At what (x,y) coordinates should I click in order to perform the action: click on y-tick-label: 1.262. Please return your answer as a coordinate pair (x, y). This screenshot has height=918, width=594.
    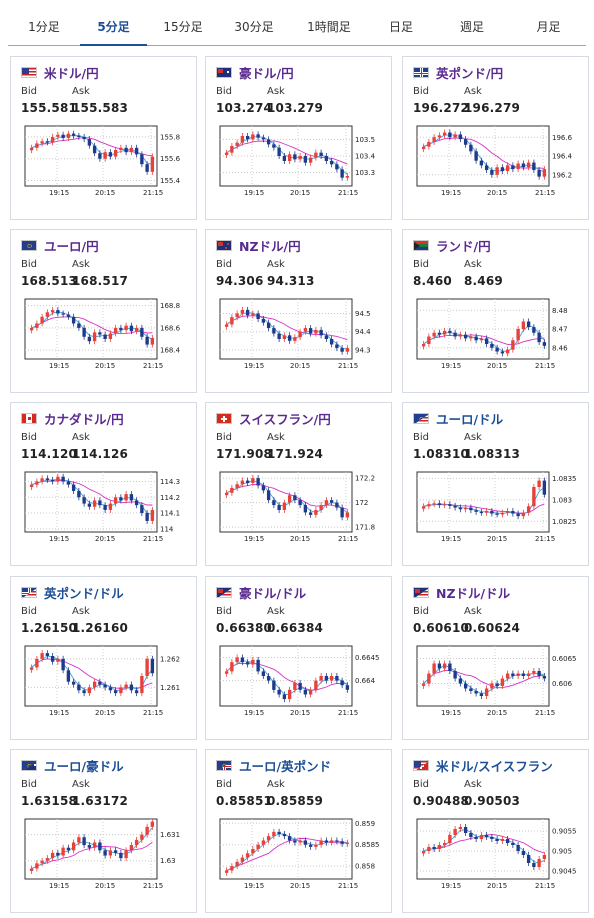
    Looking at the image, I should click on (170, 659).